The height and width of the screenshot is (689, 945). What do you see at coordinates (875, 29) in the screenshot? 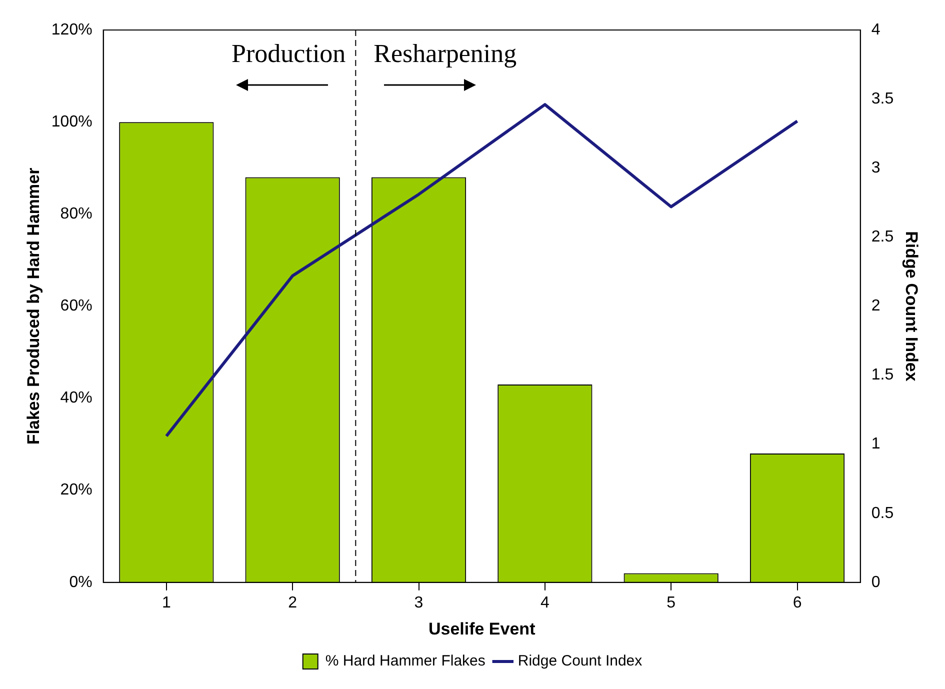
I see `y2-tick-label: 4` at bounding box center [875, 29].